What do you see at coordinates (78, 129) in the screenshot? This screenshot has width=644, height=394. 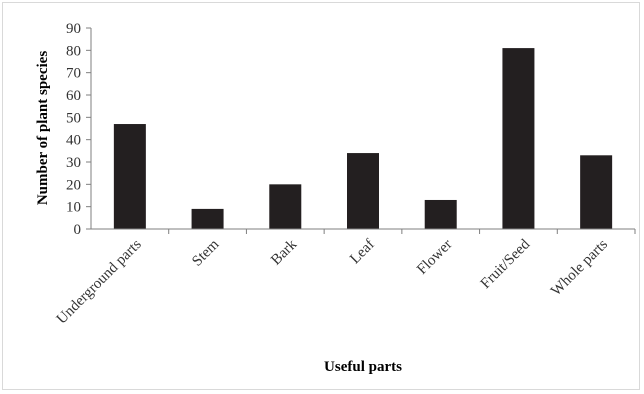 I see `y-axis-ticks: 0 10 20 30 40 50 60 70 80 90` at bounding box center [78, 129].